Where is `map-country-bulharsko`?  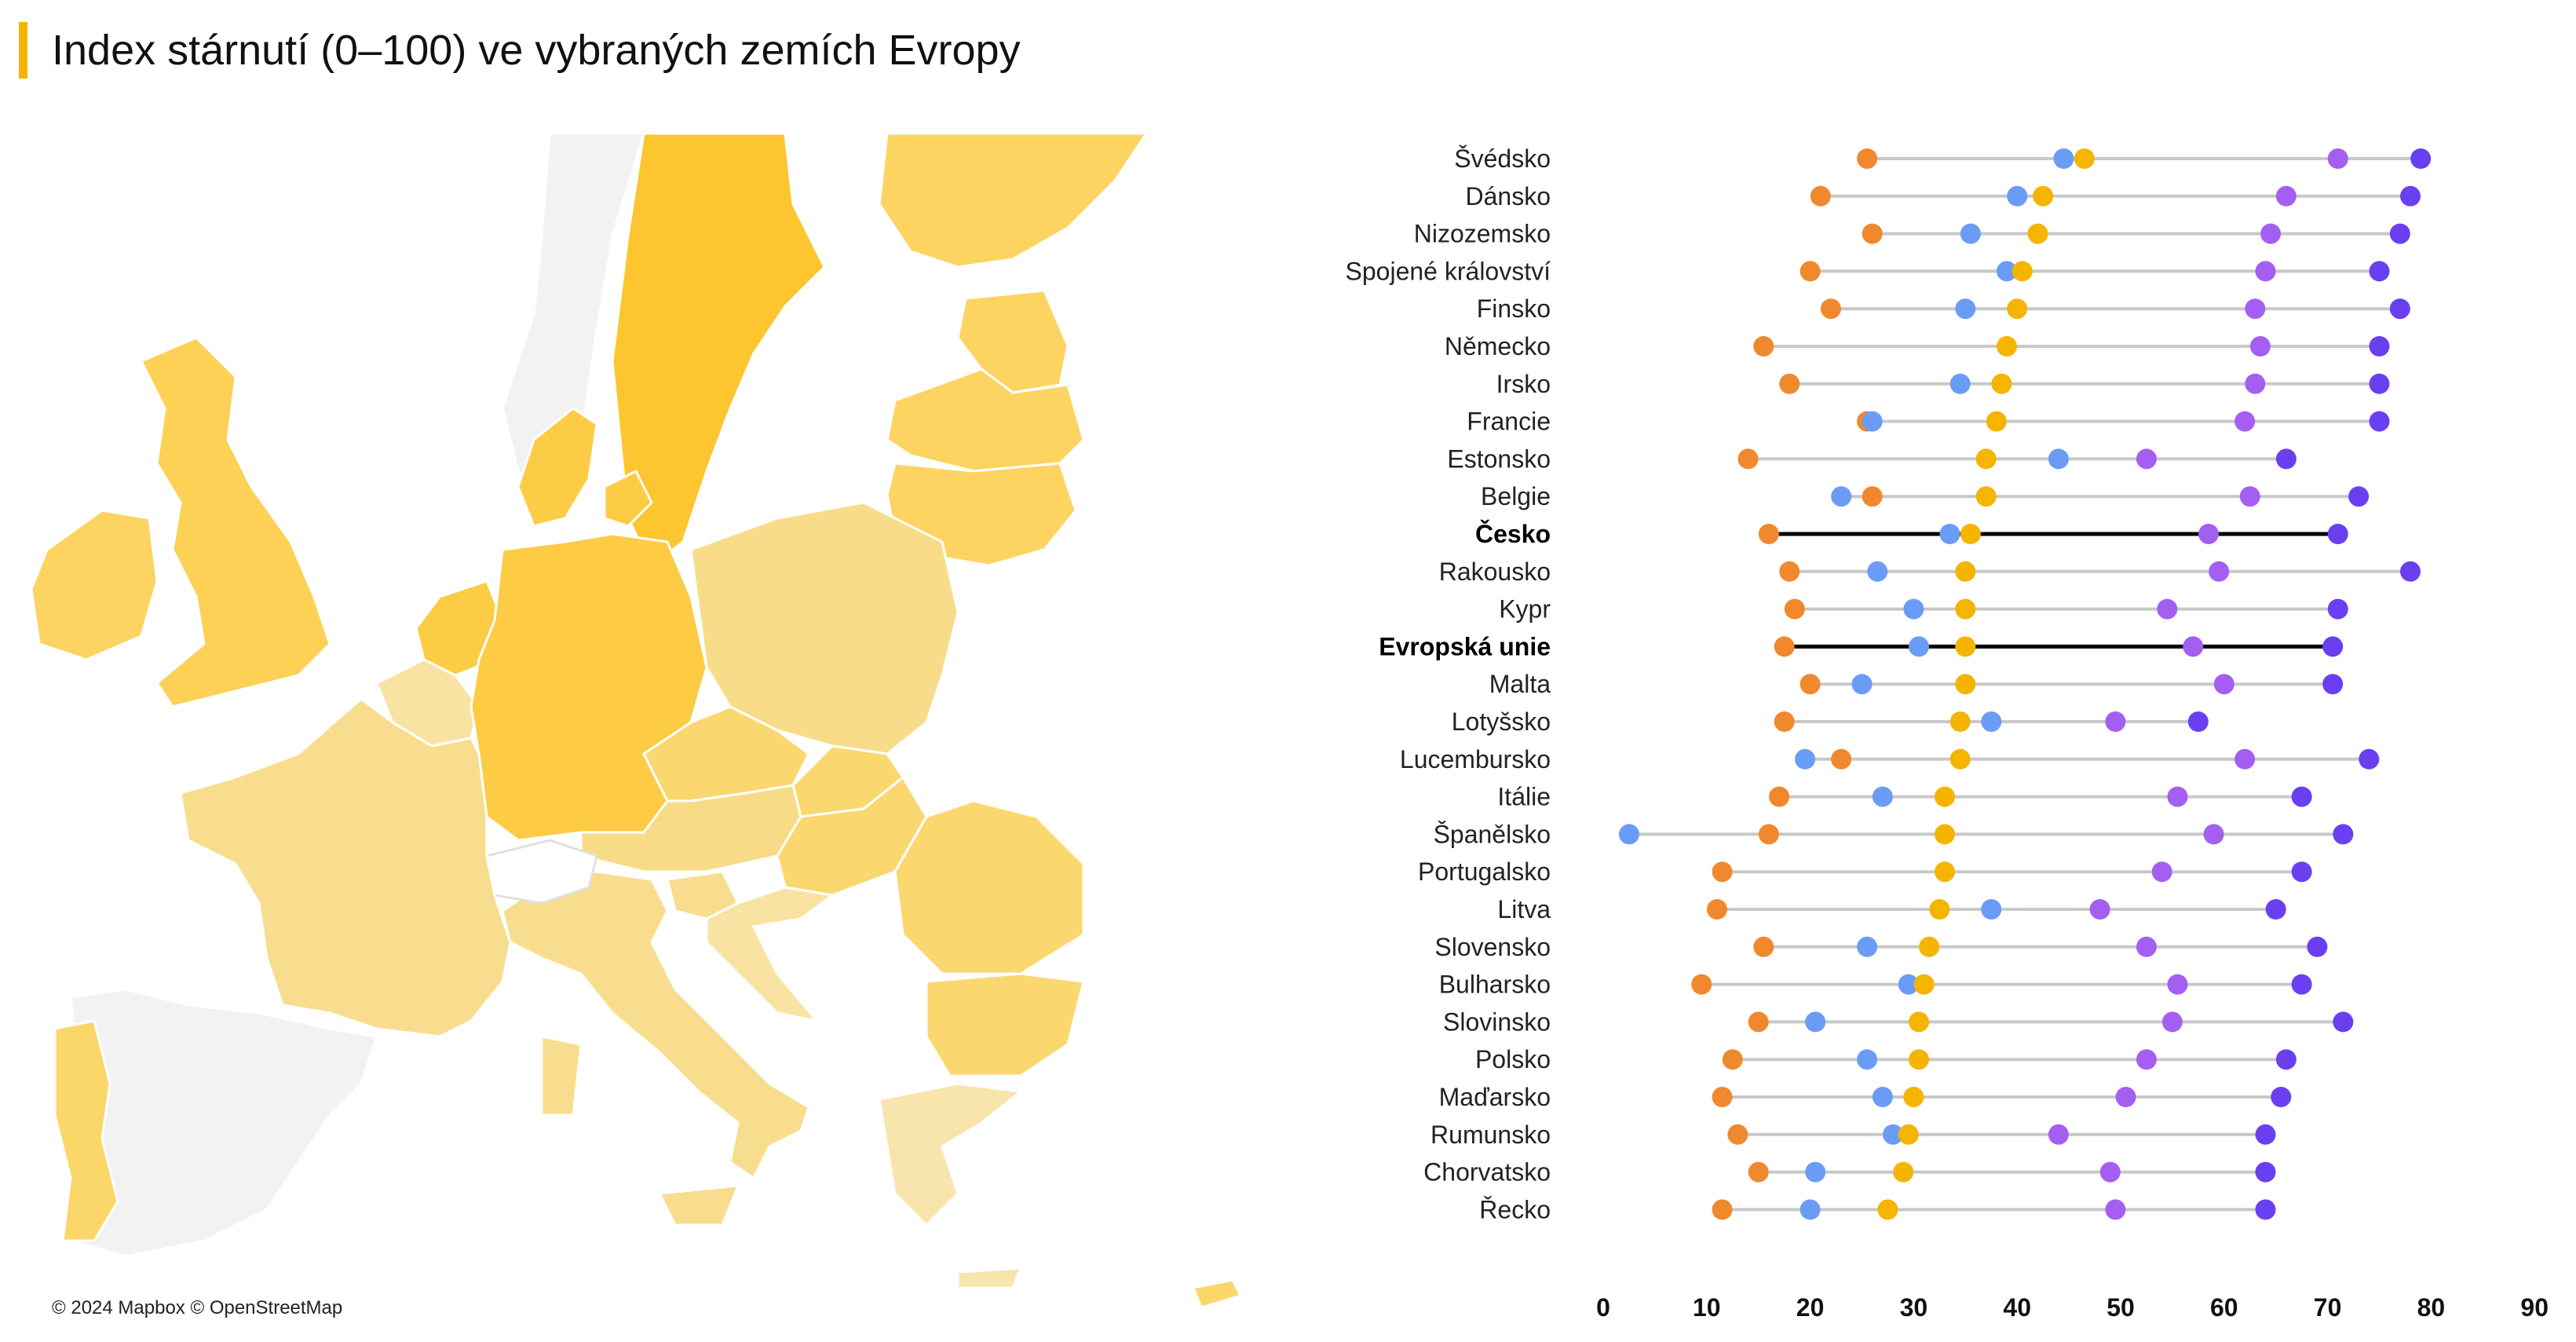 map-country-bulharsko is located at coordinates (1005, 1024).